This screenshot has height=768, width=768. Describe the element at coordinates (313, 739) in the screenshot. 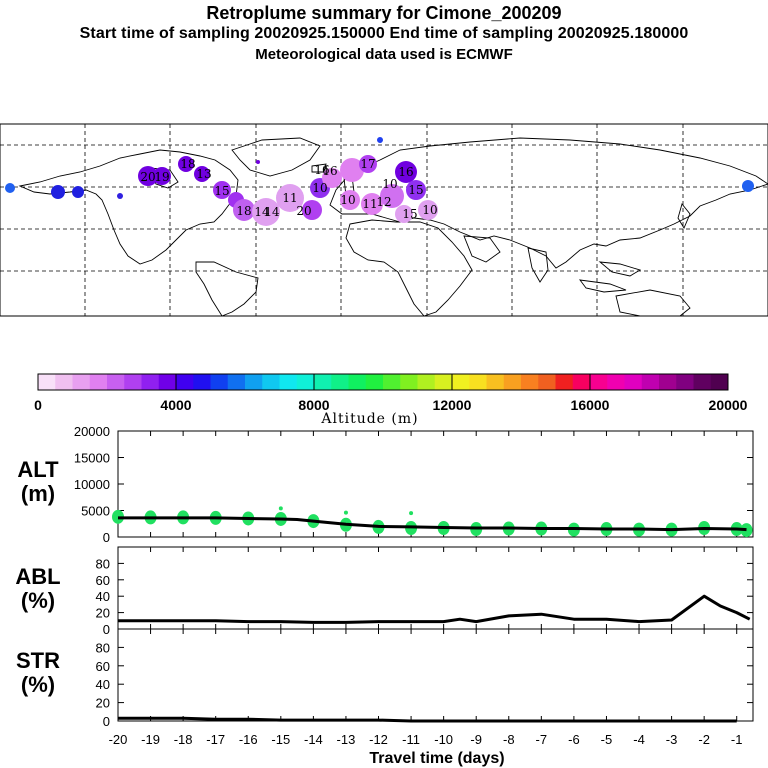

I see `x-tick-label: -14` at that location.